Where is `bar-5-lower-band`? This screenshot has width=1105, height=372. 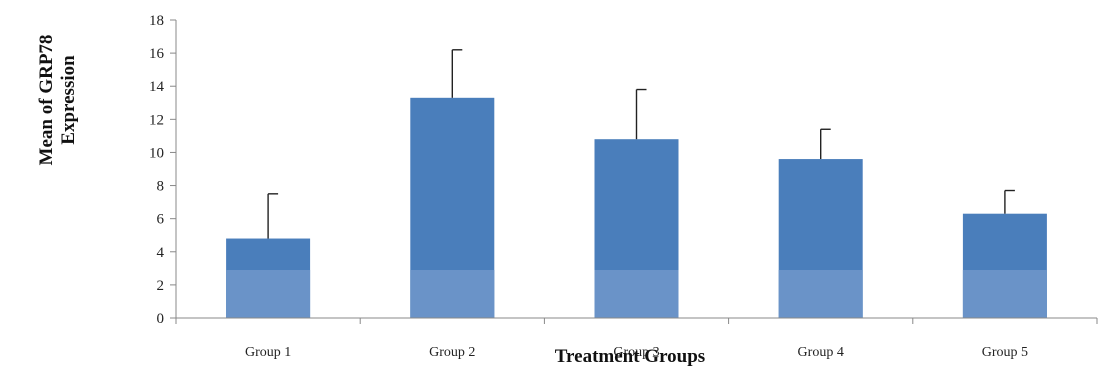
bar-5-lower-band is located at coordinates (1004, 293).